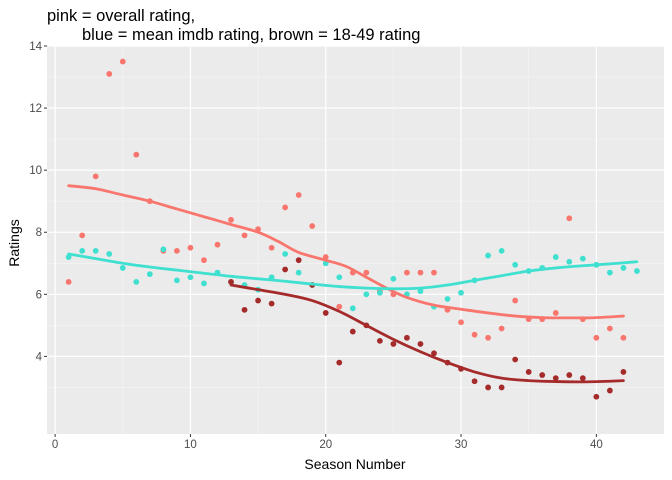 The height and width of the screenshot is (480, 672). Describe the element at coordinates (39, 295) in the screenshot. I see `y-tick-label: 6` at that location.